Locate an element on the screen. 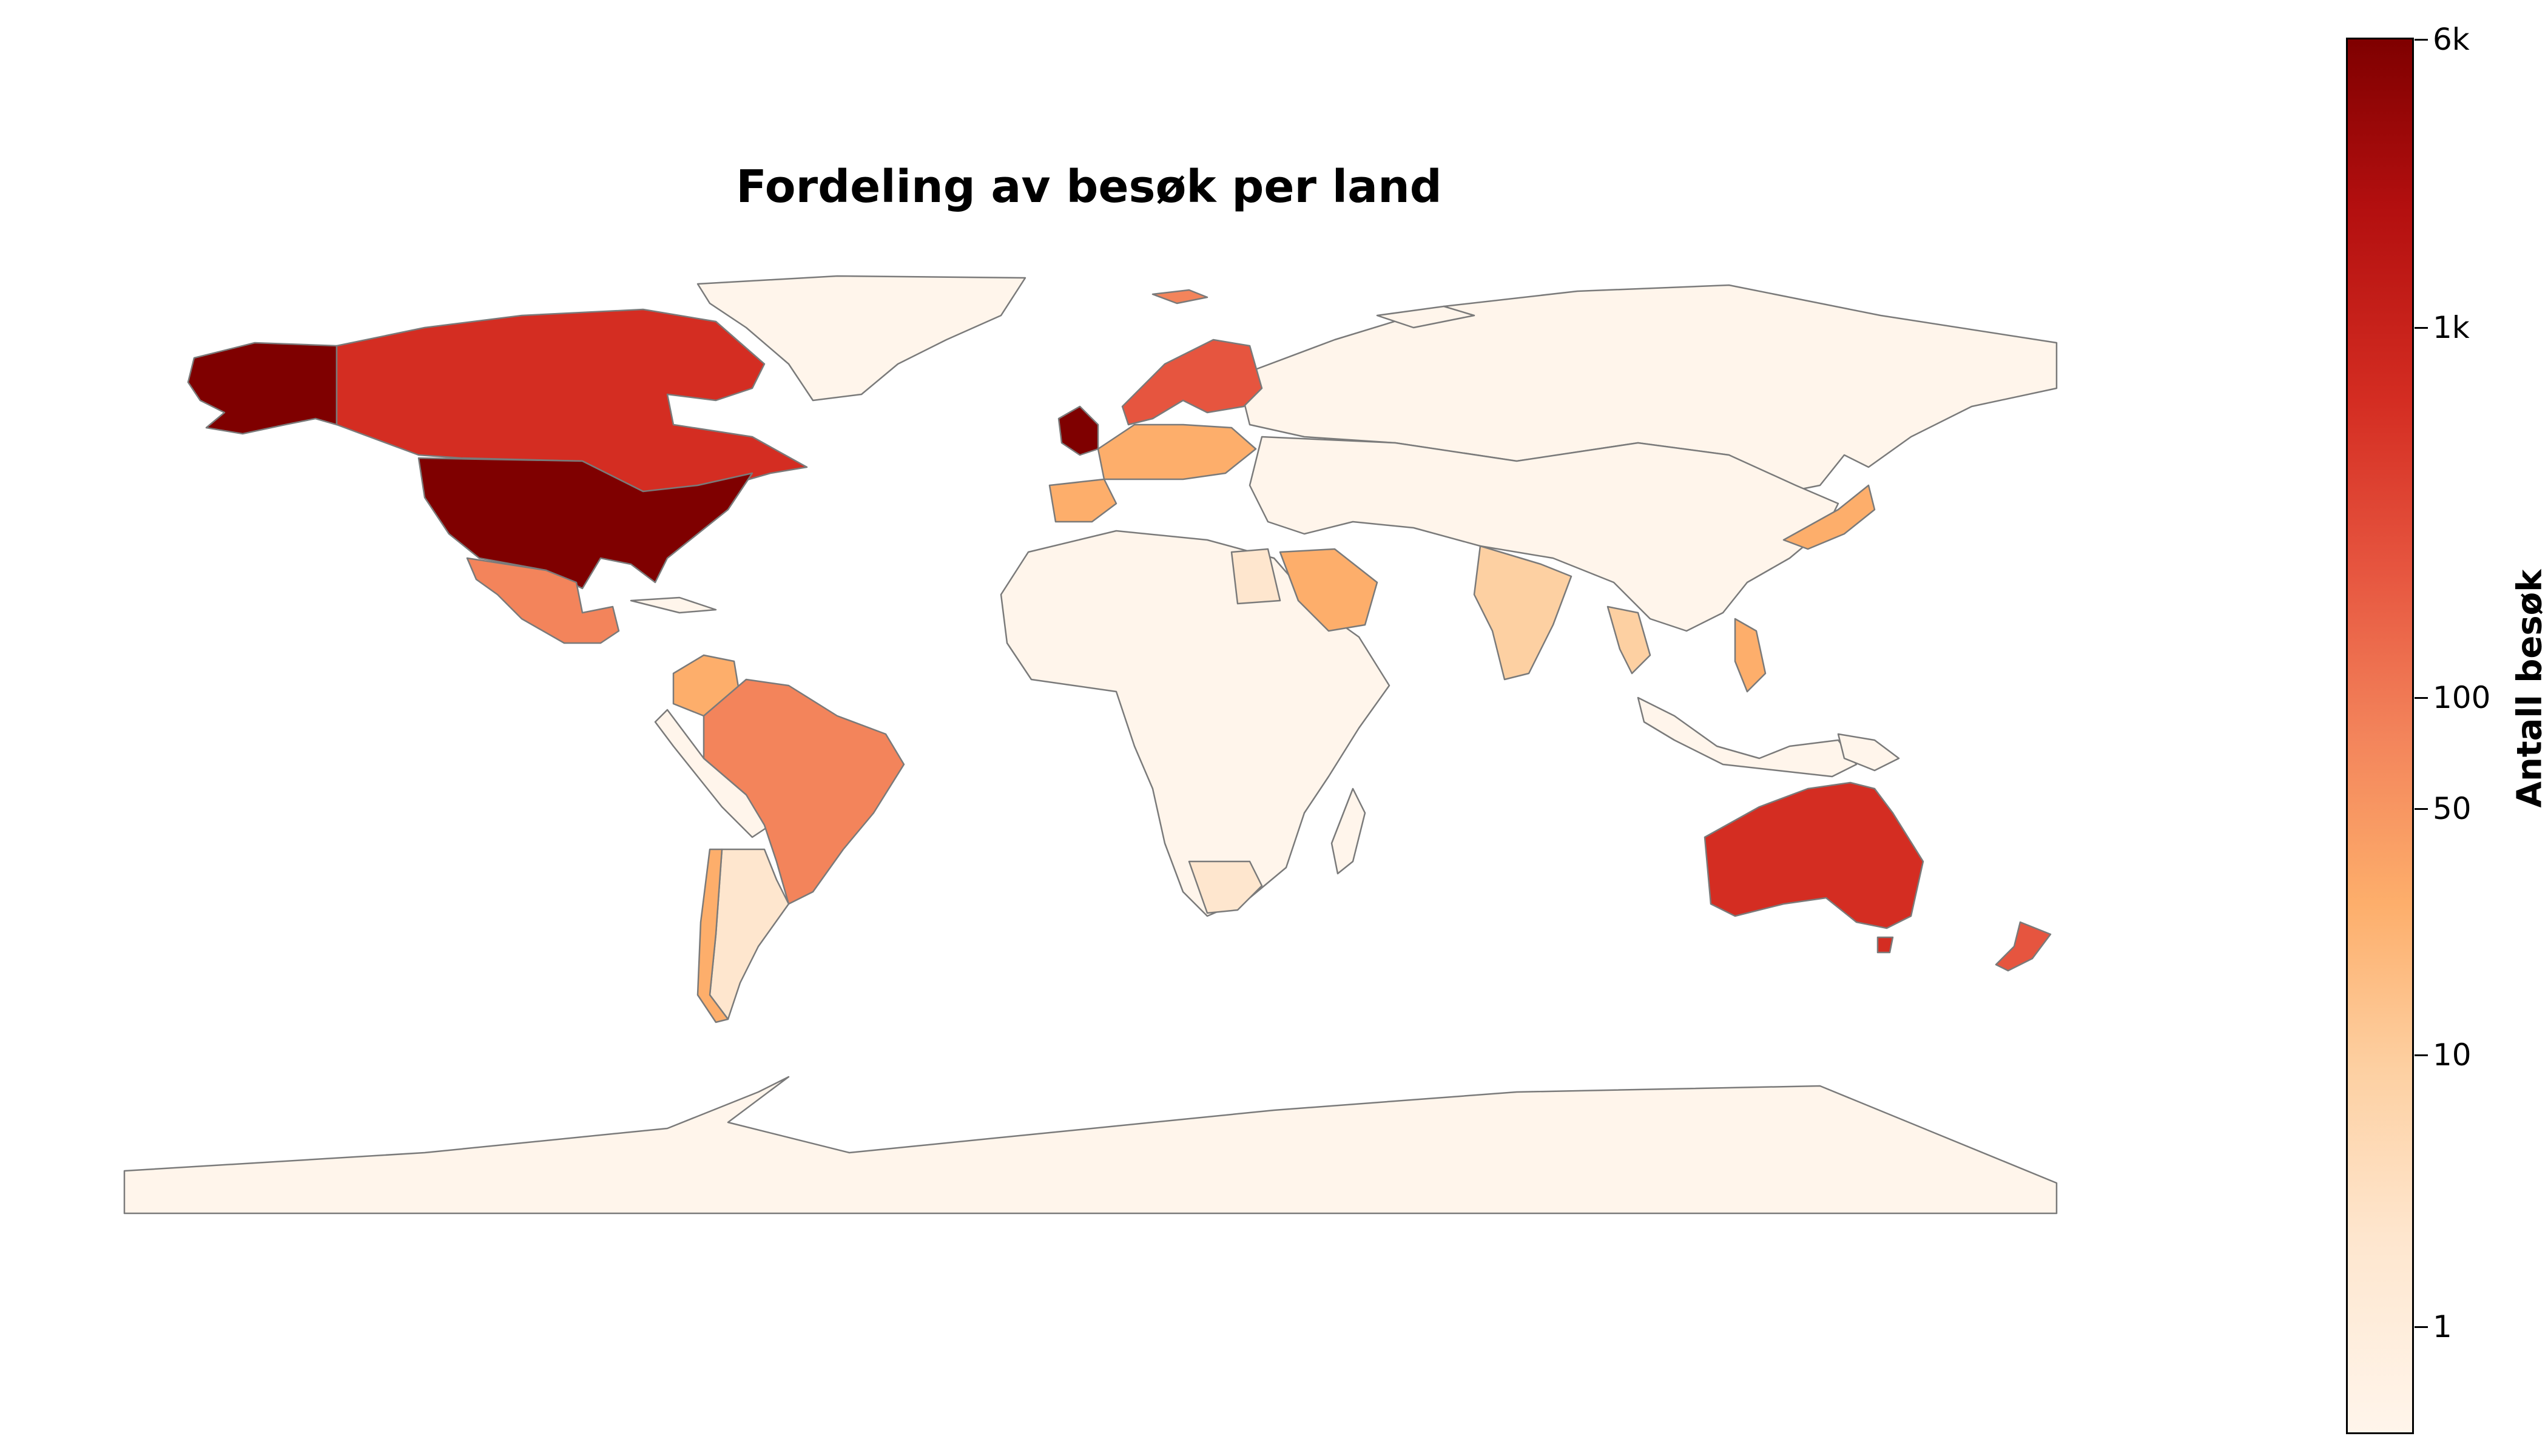 This screenshot has height=1456, width=2548. colorbar-tick-6k is located at coordinates (2421, 40).